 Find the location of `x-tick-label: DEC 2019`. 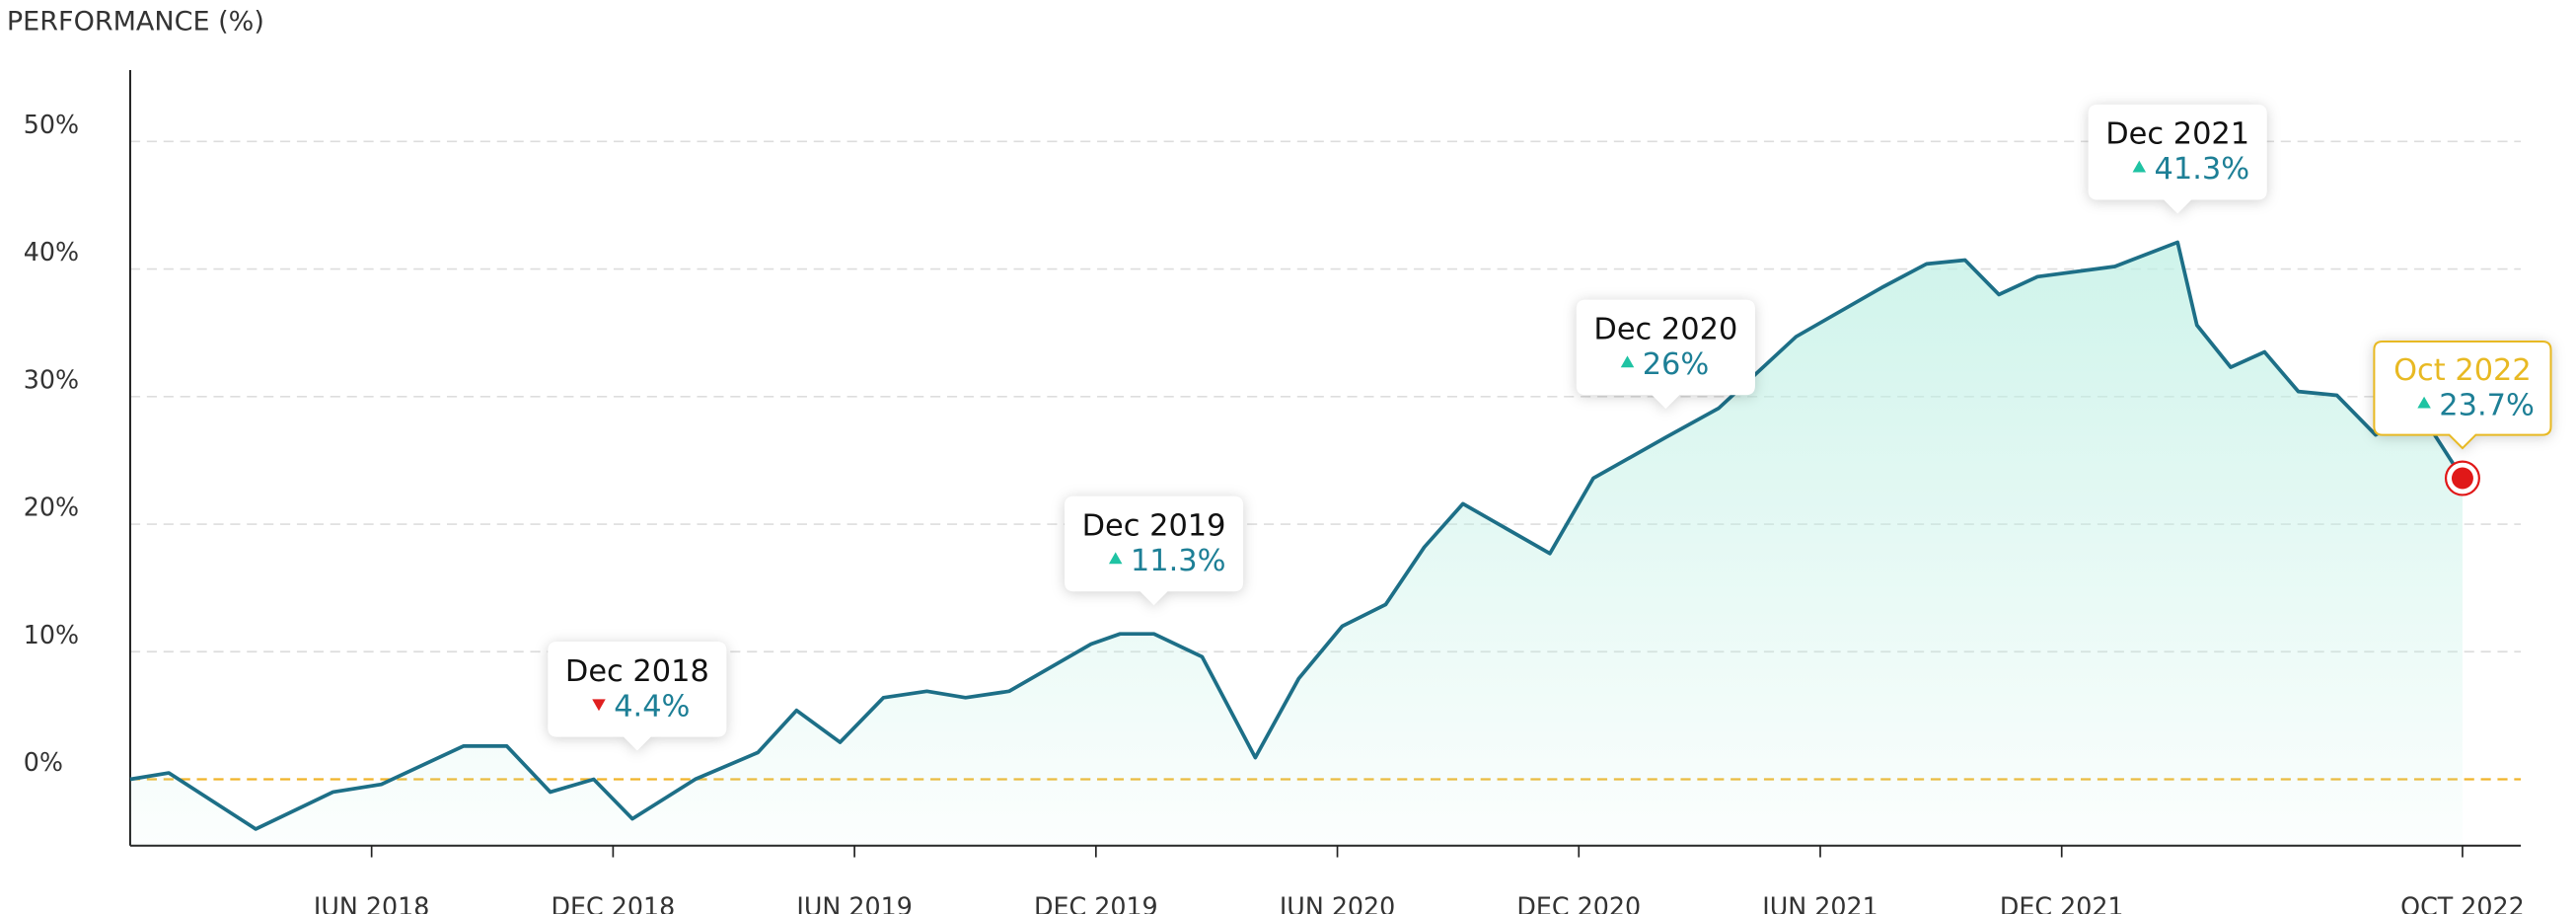

x-tick-label: DEC 2019 is located at coordinates (1096, 903).